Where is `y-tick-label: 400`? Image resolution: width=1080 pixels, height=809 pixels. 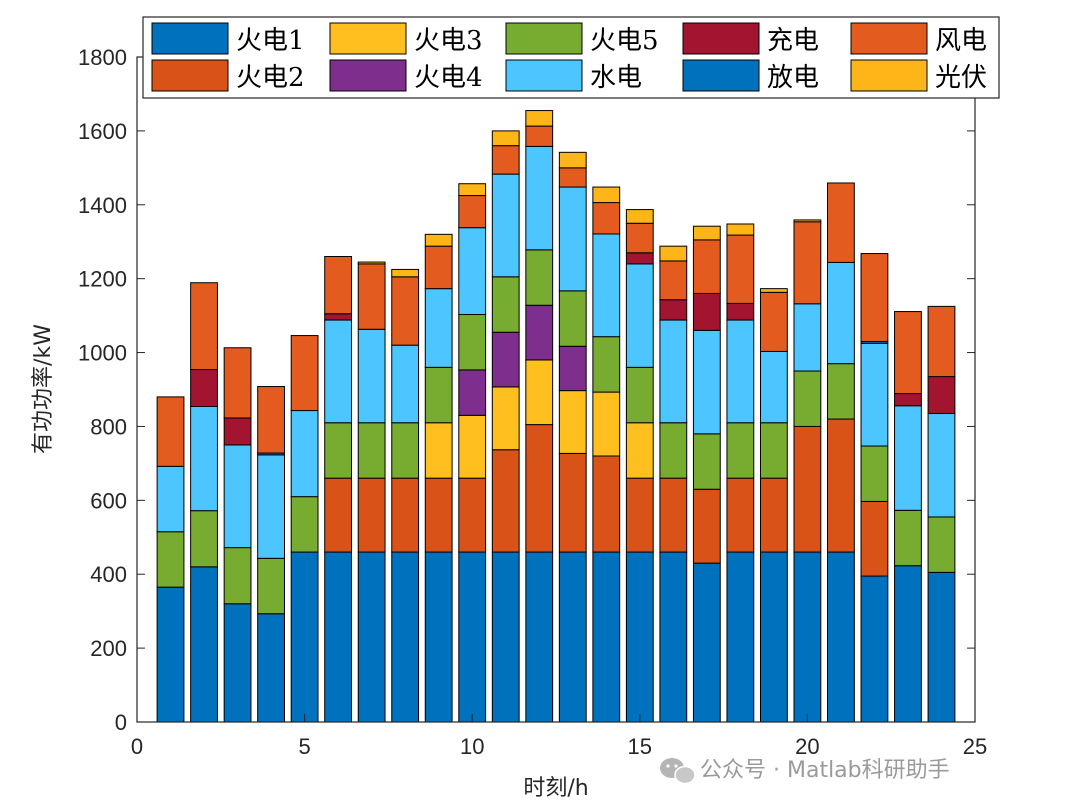 y-tick-label: 400 is located at coordinates (108, 574).